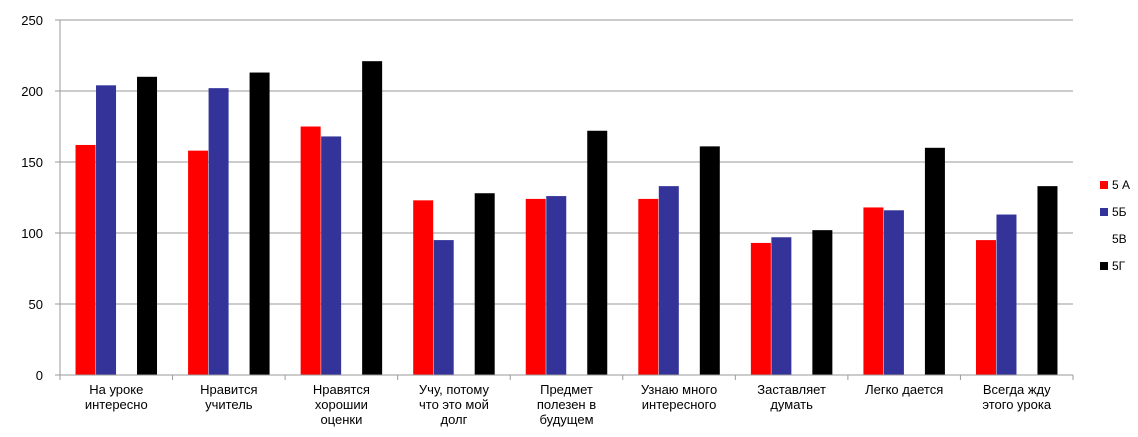 The height and width of the screenshot is (437, 1138). What do you see at coordinates (32, 162) in the screenshot?
I see `y-tick-label: 150` at bounding box center [32, 162].